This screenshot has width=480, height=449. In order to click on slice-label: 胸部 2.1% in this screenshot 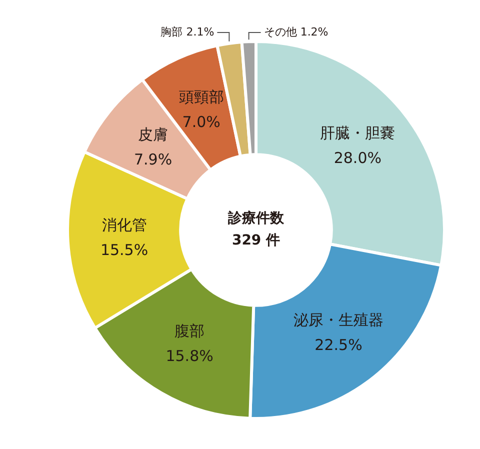, I will do `click(187, 31)`.